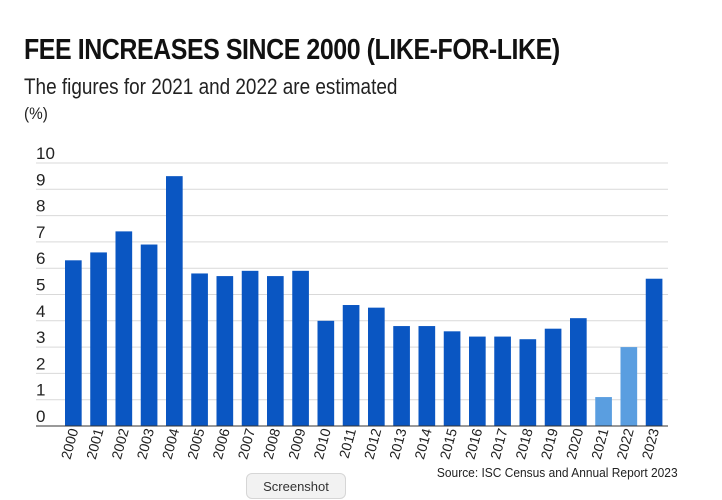 The image size is (722, 500). I want to click on x-tick-label: 2006, so click(221, 443).